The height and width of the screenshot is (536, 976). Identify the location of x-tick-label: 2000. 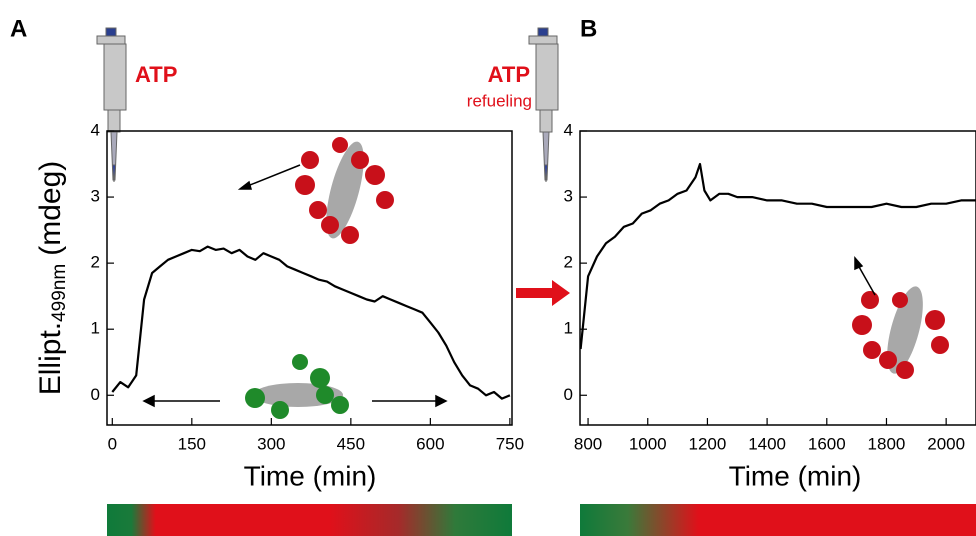
(946, 443).